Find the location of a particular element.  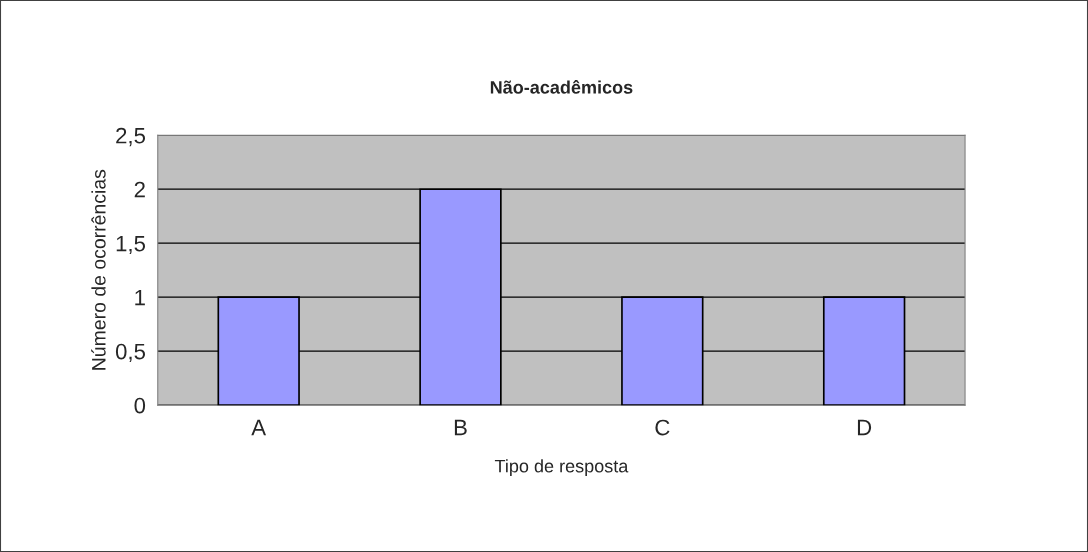

x-tick-label: B is located at coordinates (460, 427).